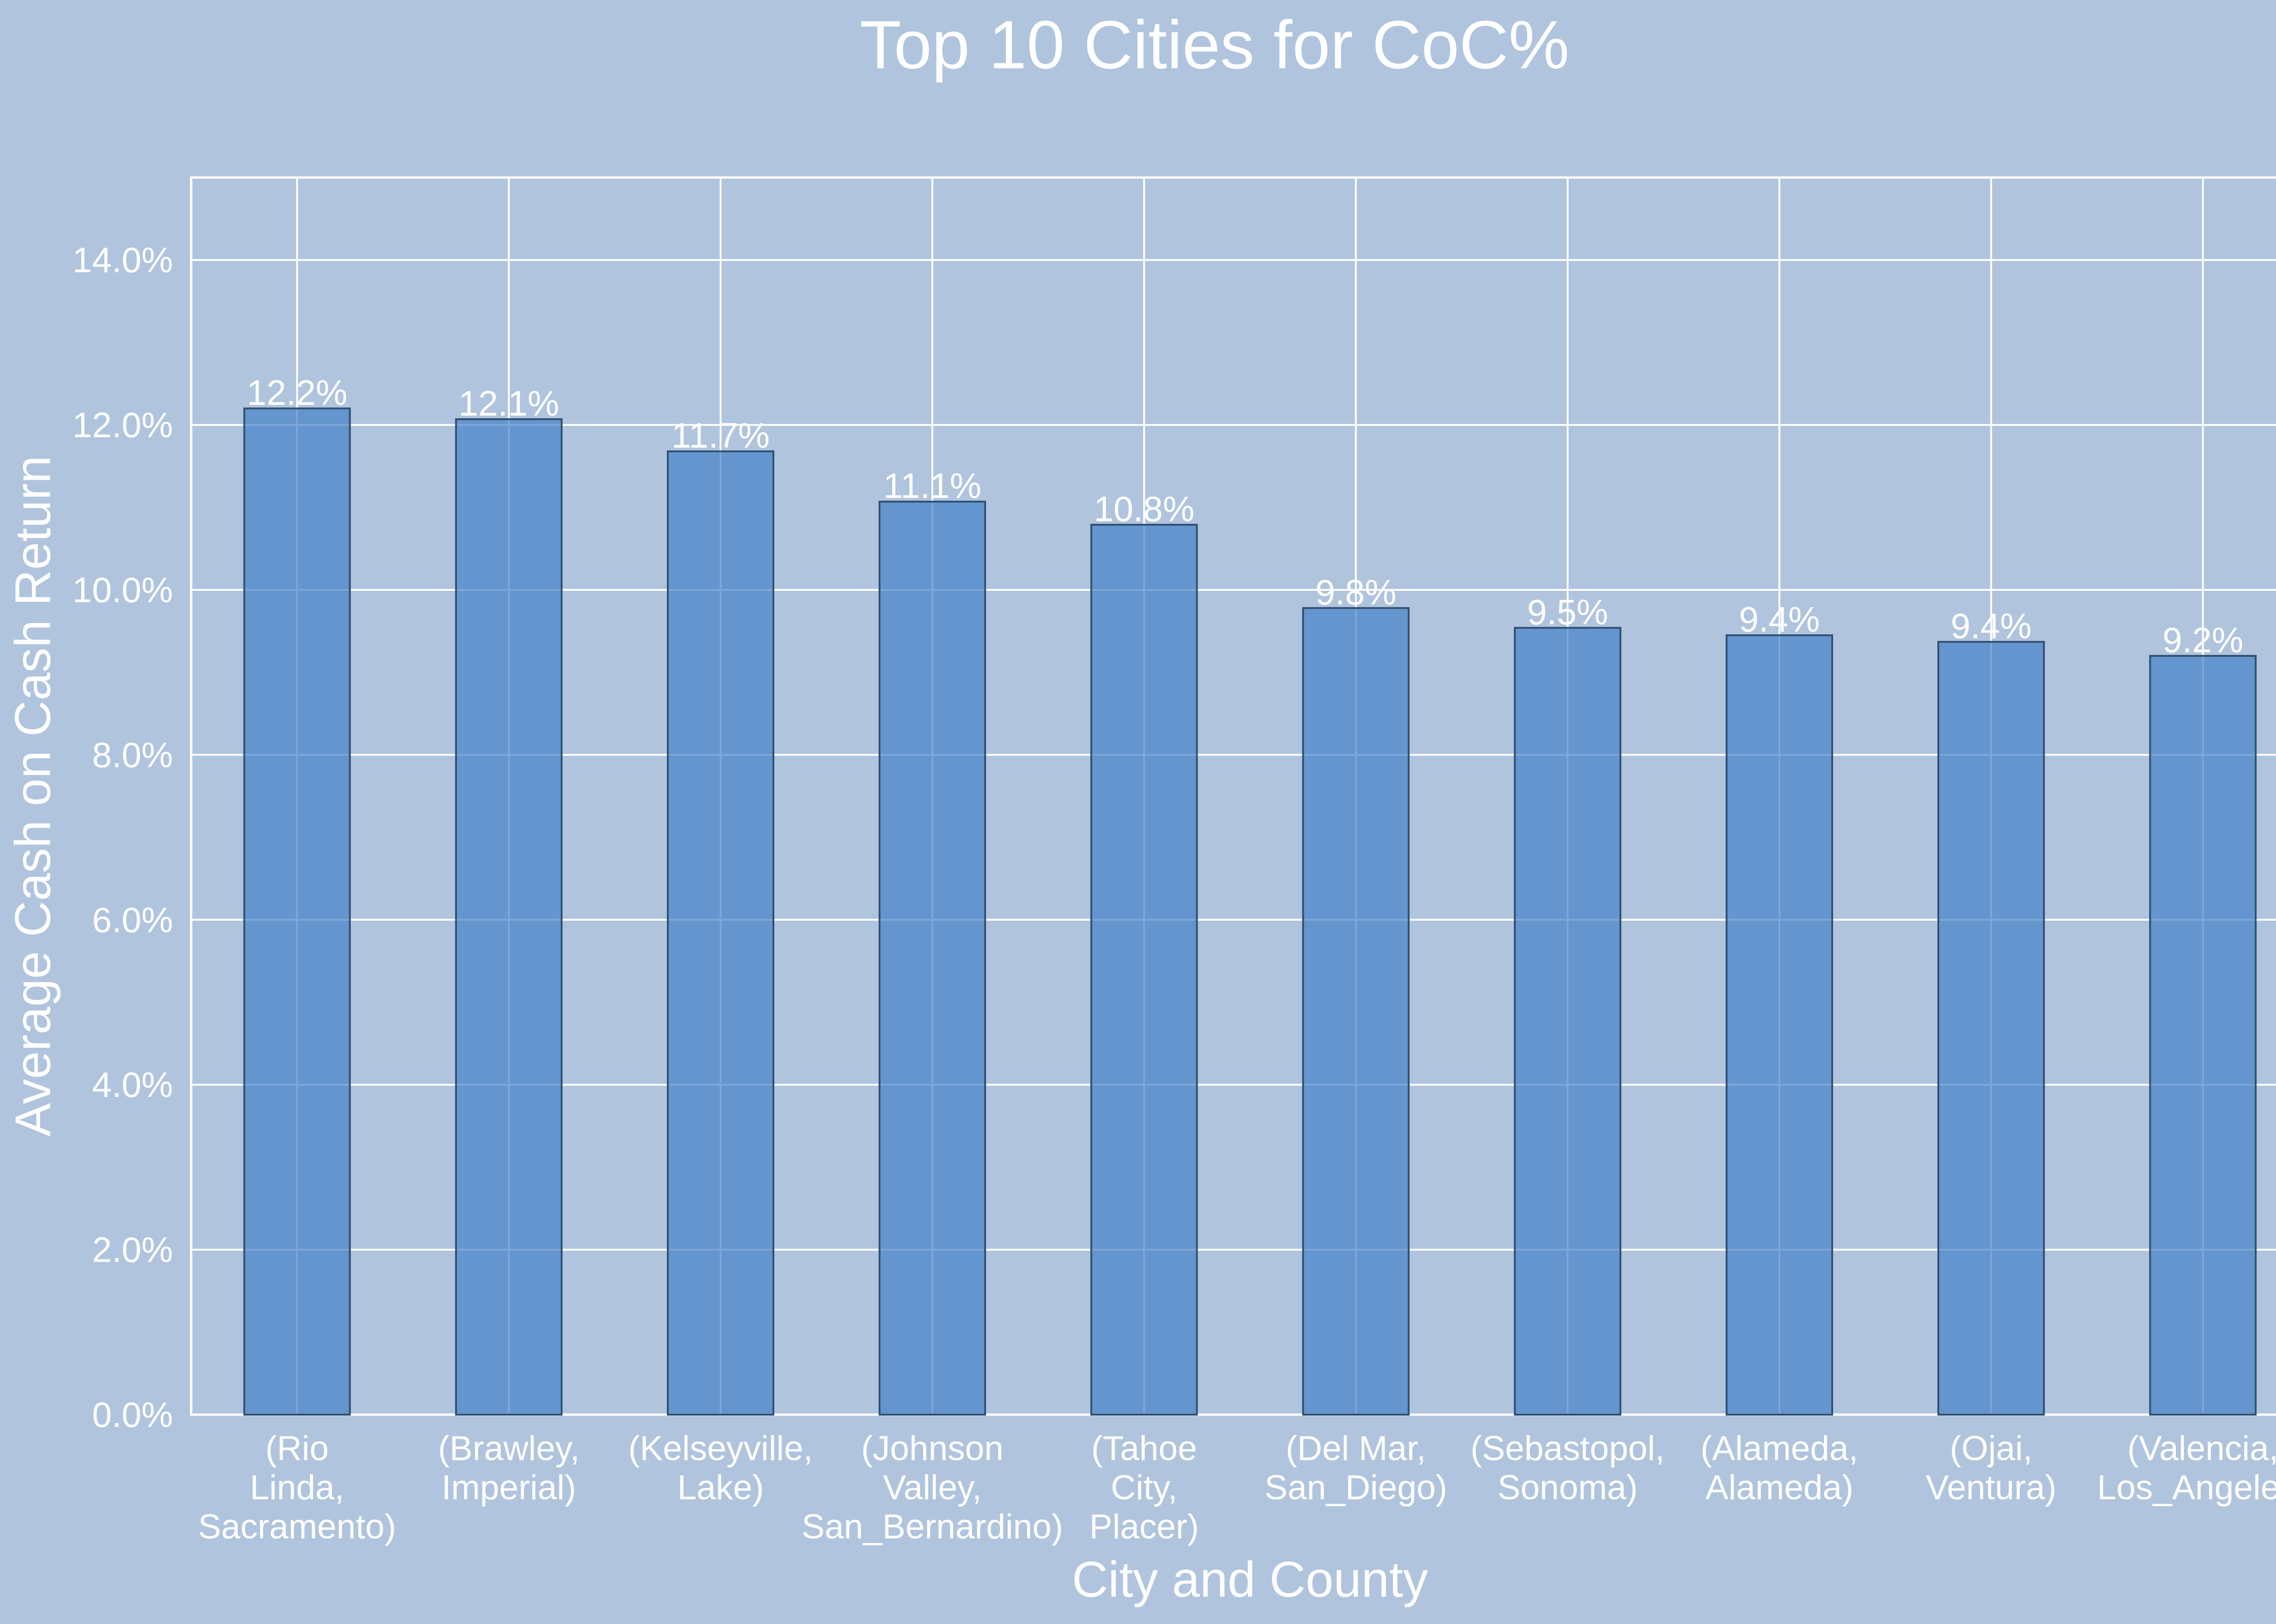 This screenshot has width=2276, height=1624. What do you see at coordinates (1144, 509) in the screenshot?
I see `bar-value-label: 10.8%` at bounding box center [1144, 509].